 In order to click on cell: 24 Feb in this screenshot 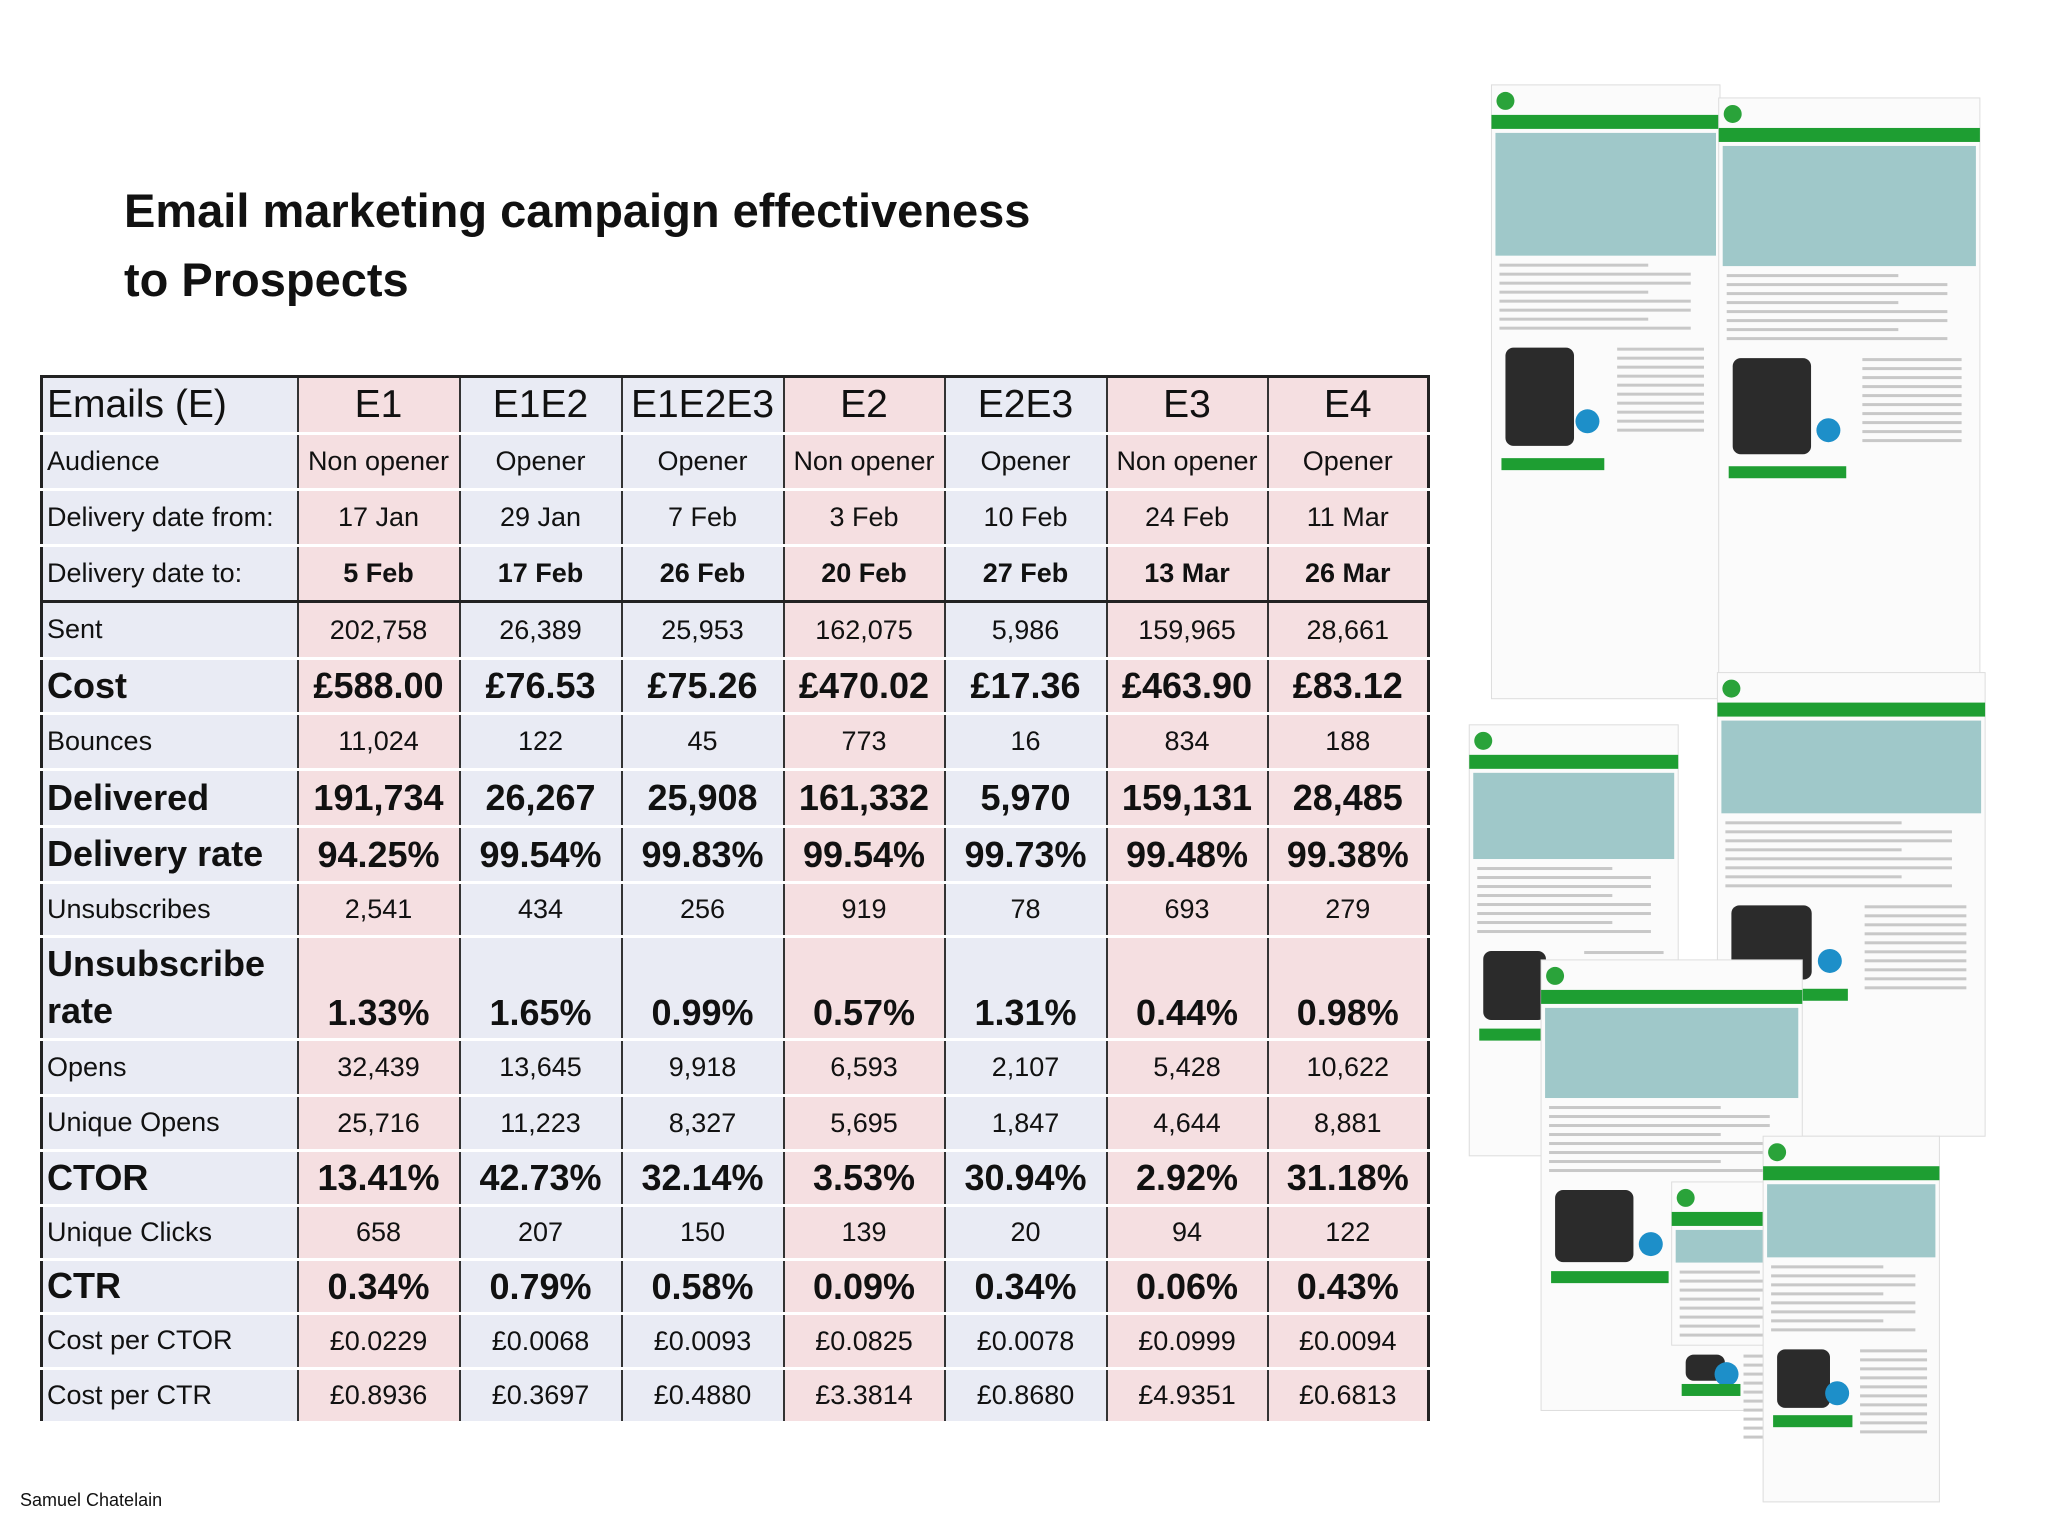, I will do `click(1187, 518)`.